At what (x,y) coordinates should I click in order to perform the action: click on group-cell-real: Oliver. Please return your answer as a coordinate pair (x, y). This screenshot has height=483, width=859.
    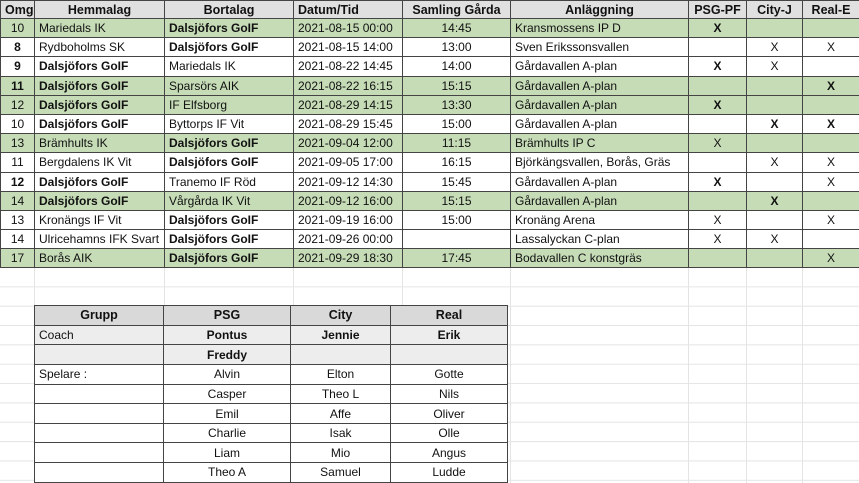
    Looking at the image, I should click on (449, 413).